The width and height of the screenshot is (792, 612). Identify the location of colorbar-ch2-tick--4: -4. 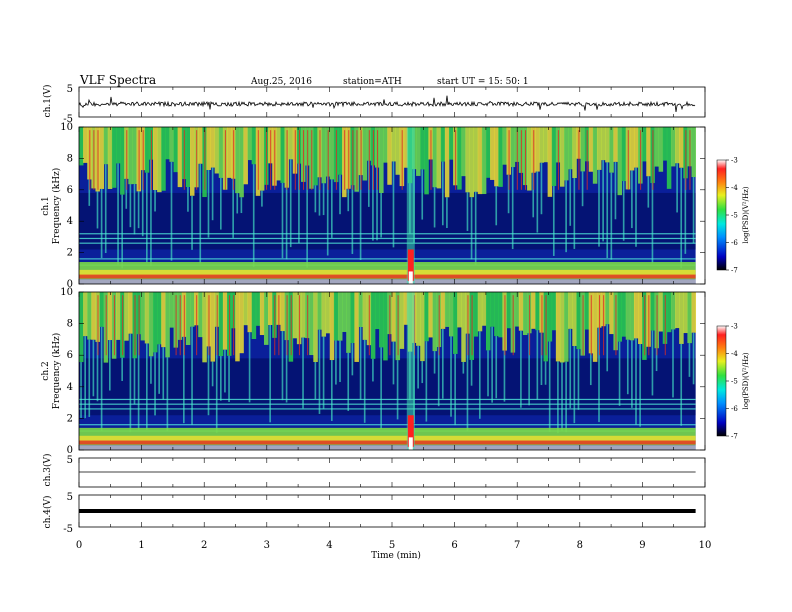
(734, 354).